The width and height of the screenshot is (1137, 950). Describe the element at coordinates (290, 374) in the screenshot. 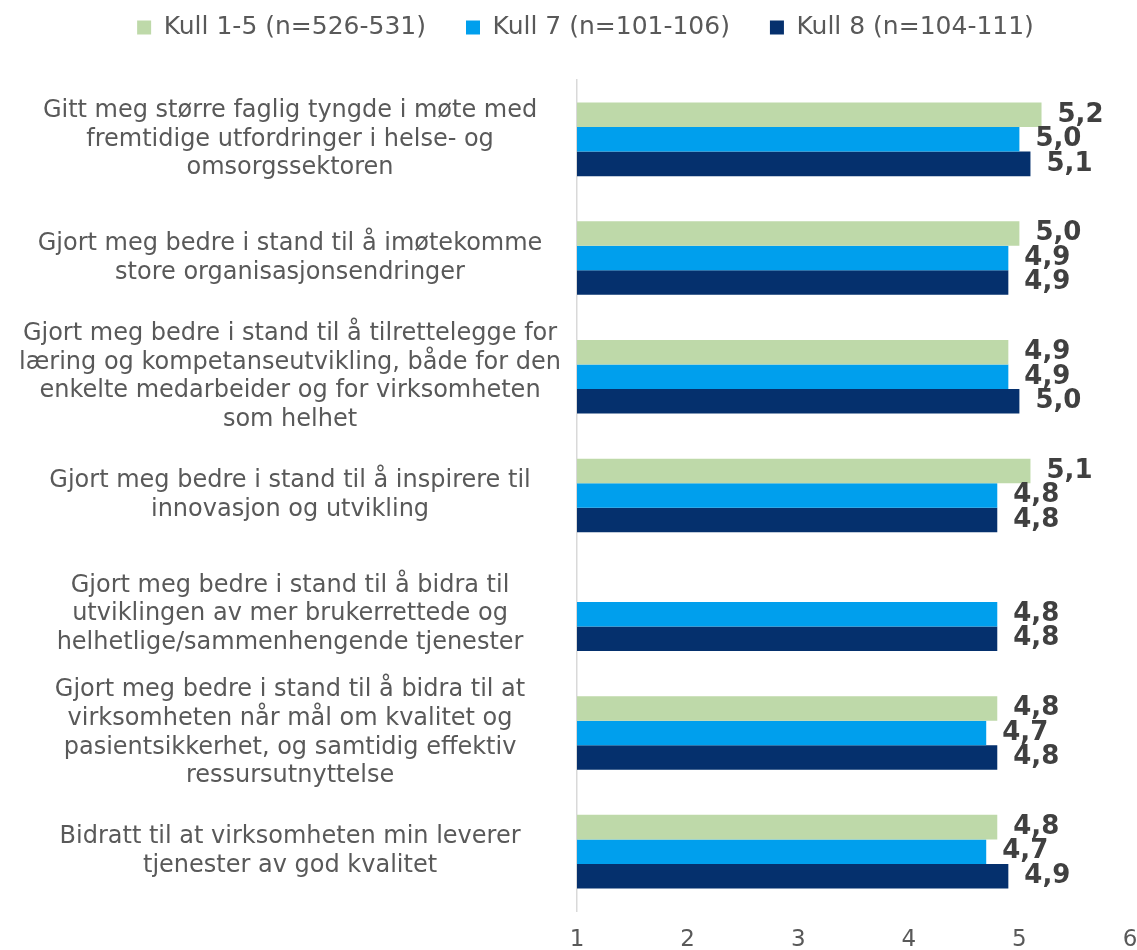

I see `y-tick-label: Gjort meg bedre i stand til å tilrettelegge for læring og kompetanseutvikling, både for den enkelte medarbeider og for virksomheten som helhet` at that location.